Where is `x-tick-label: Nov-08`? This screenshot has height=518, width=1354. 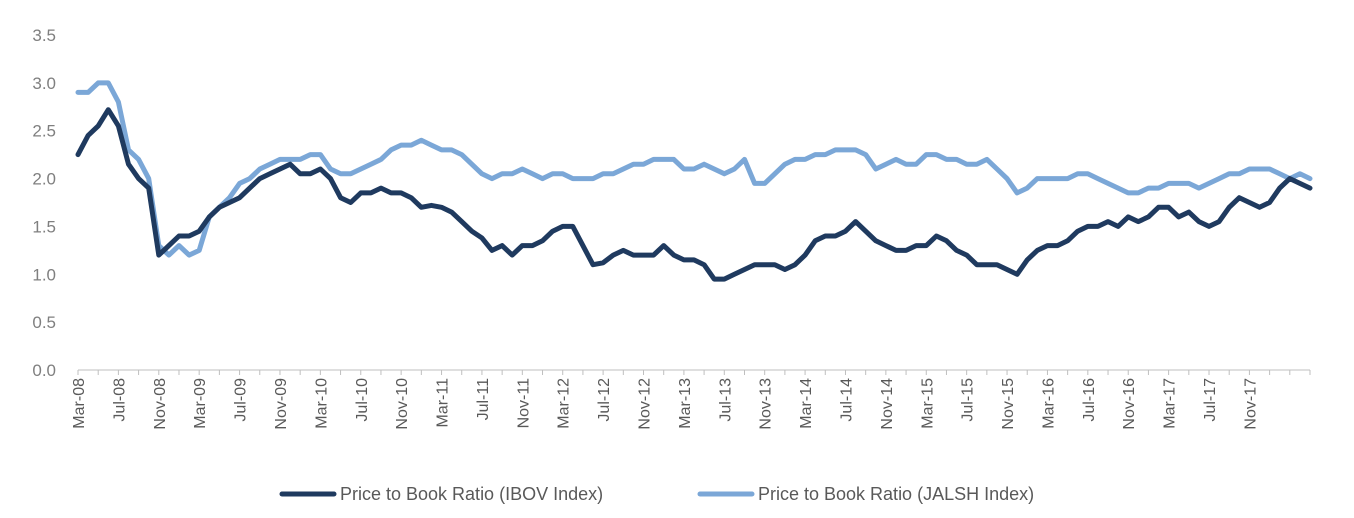 x-tick-label: Nov-08 is located at coordinates (160, 404).